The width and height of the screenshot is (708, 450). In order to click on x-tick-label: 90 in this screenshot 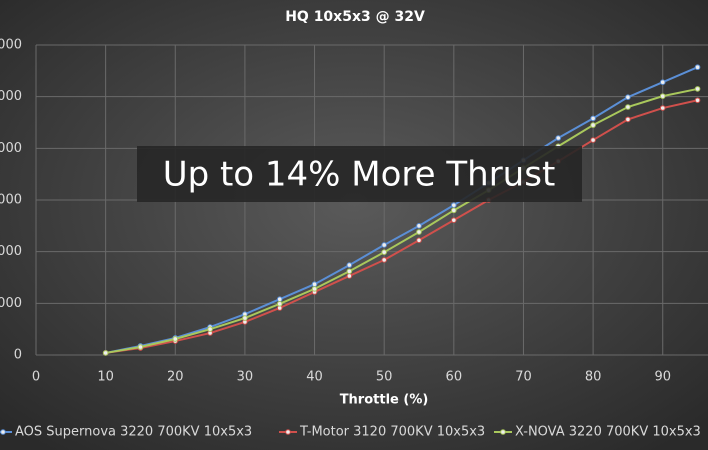, I will do `click(662, 377)`.